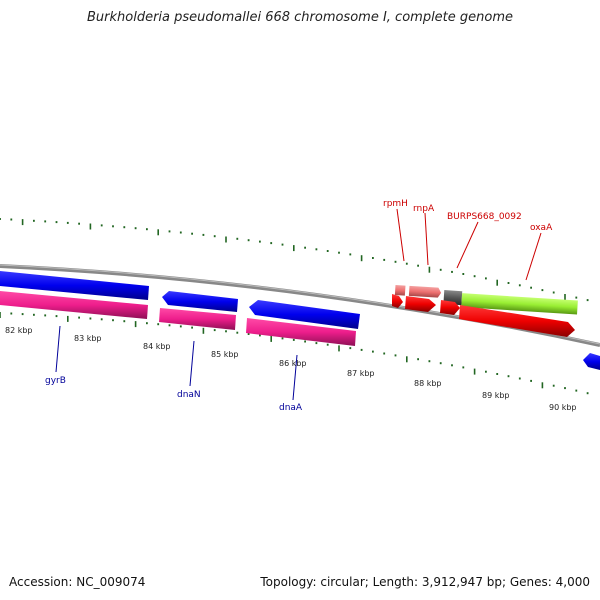 The image size is (600, 600). What do you see at coordinates (88, 338) in the screenshot?
I see `tick-label-83: 83 kbp` at bounding box center [88, 338].